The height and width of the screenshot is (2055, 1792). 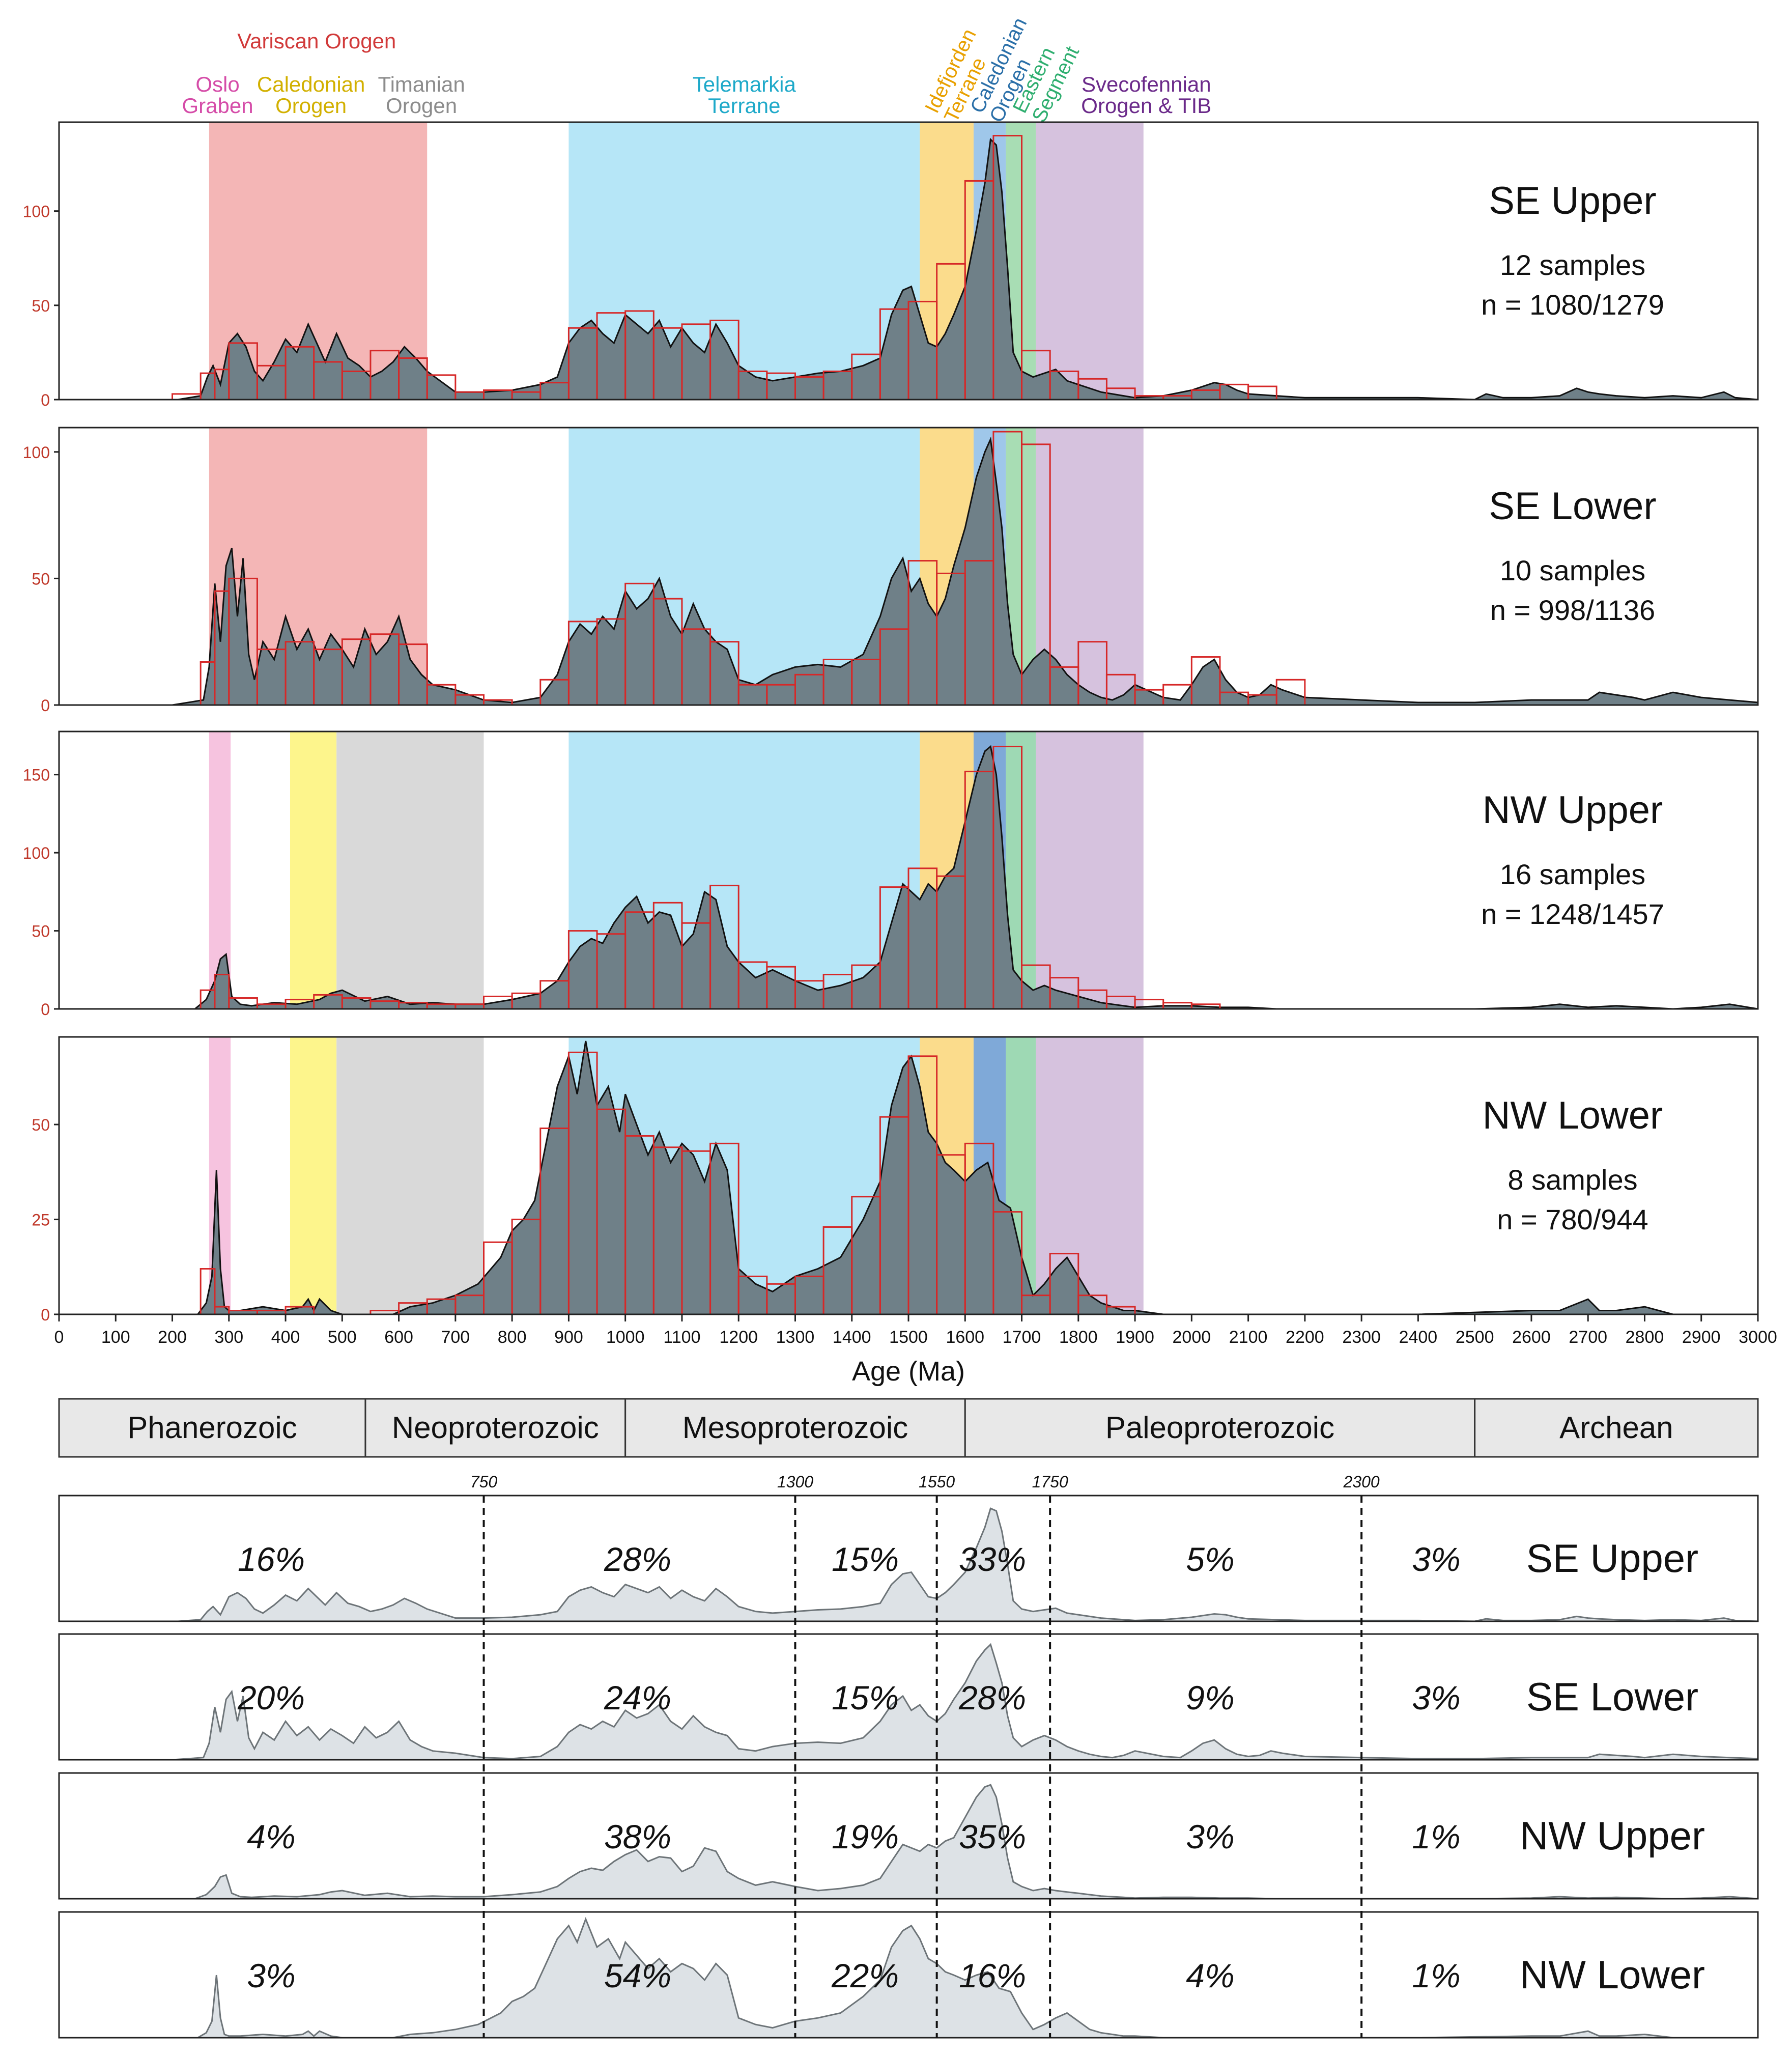 I want to click on kde-panel: 0 50 100 SE Lower 10 samples n = 998/1136, so click(x=891, y=571).